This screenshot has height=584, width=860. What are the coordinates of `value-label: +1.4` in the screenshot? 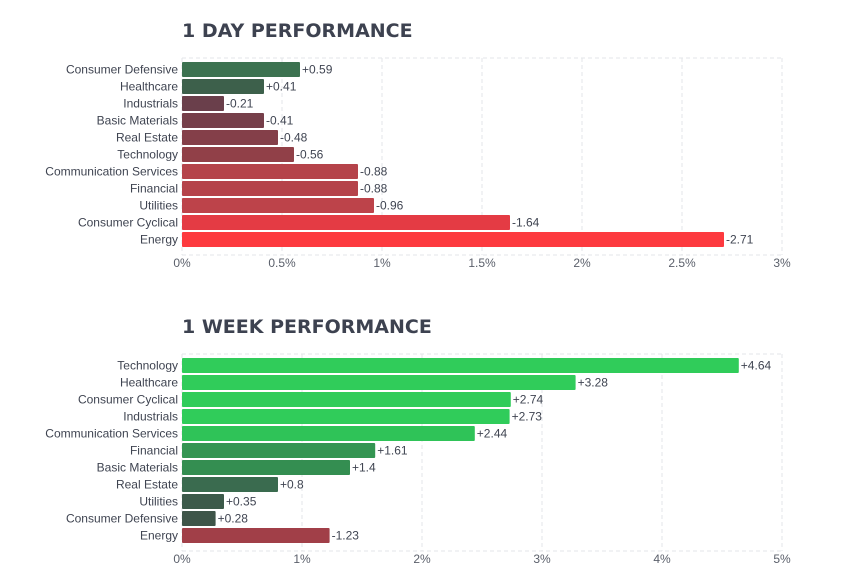 It's located at (364, 468).